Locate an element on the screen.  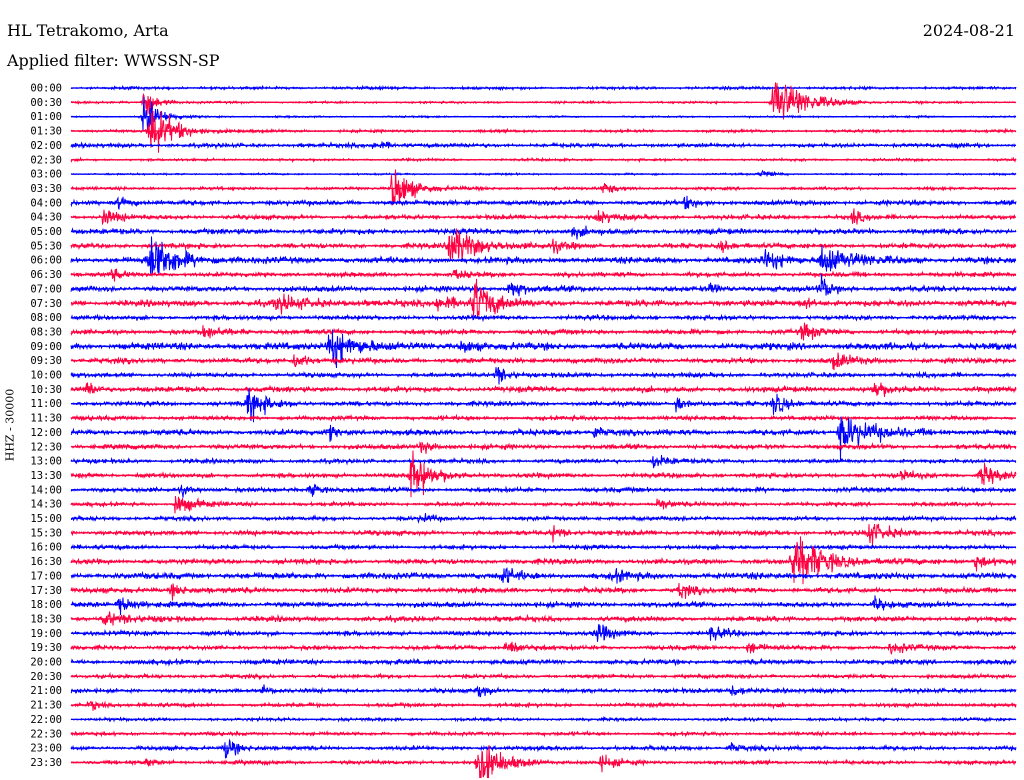
row-time-label: 04:30 is located at coordinates (46, 218).